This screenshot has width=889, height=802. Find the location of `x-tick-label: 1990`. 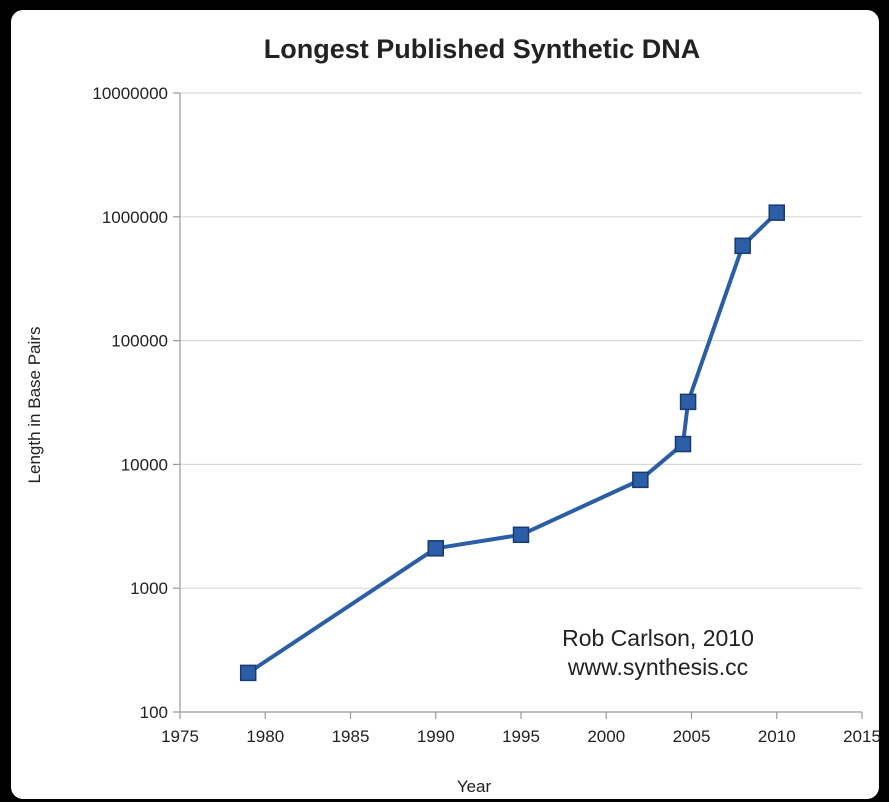

x-tick-label: 1990 is located at coordinates (436, 736).